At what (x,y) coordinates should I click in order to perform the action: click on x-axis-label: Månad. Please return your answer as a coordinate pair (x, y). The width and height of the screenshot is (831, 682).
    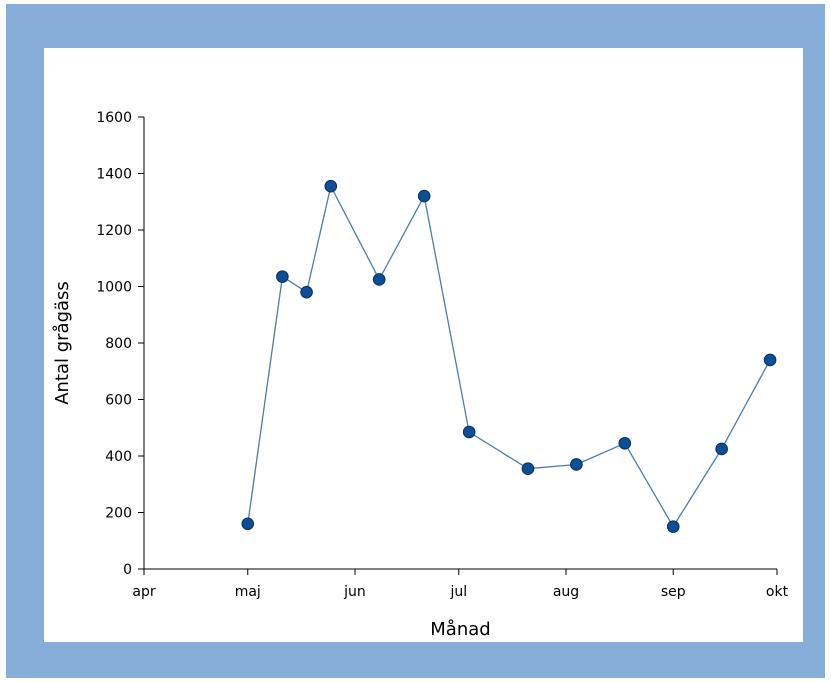
    Looking at the image, I should click on (460, 629).